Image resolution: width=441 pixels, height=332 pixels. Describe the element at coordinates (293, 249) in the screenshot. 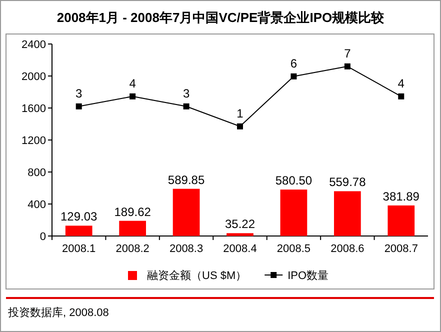

I see `x-tick-label: 2008.5` at that location.